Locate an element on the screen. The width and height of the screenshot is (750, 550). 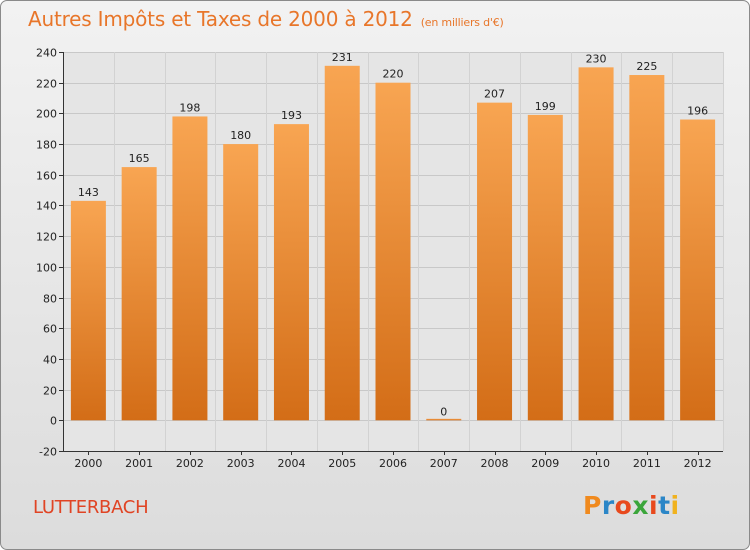
chart-title-text: Autres Impôts et Taxes de 2000 à 2012 is located at coordinates (220, 19).